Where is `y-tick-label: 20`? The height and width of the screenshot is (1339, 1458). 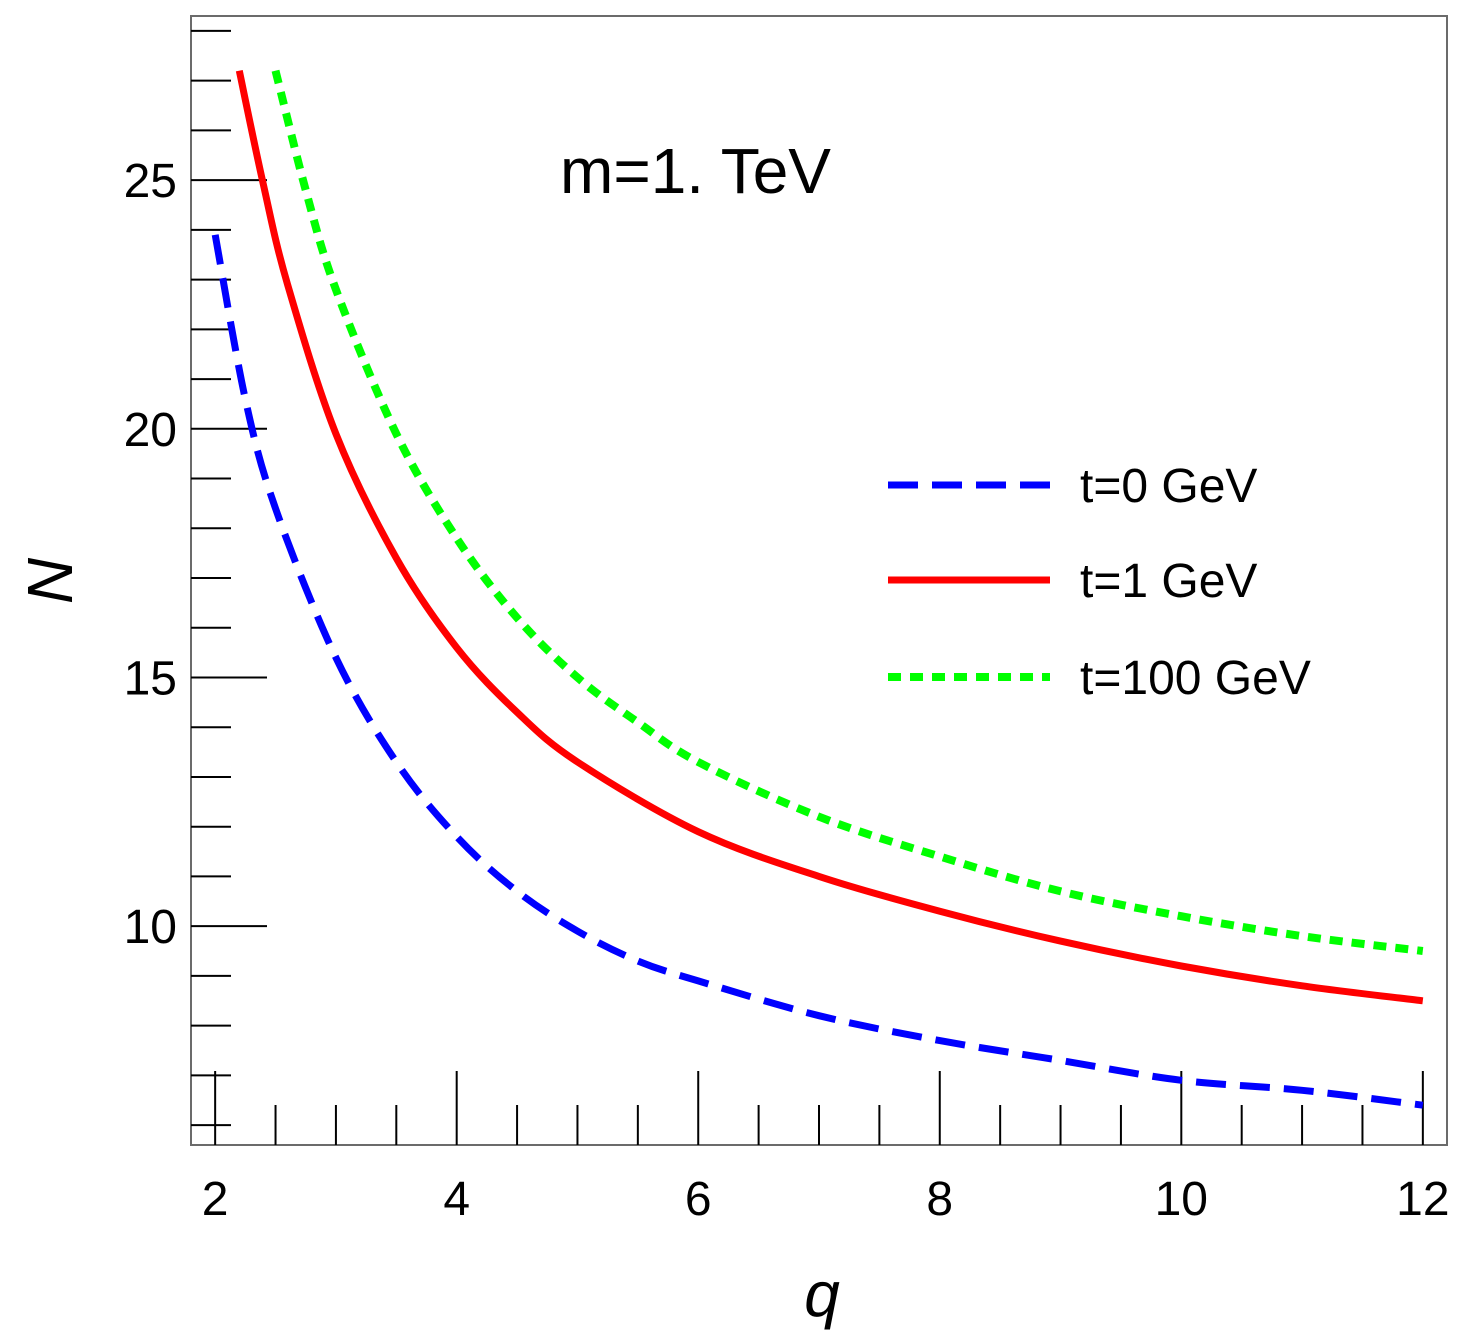
y-tick-label: 20 is located at coordinates (150, 430).